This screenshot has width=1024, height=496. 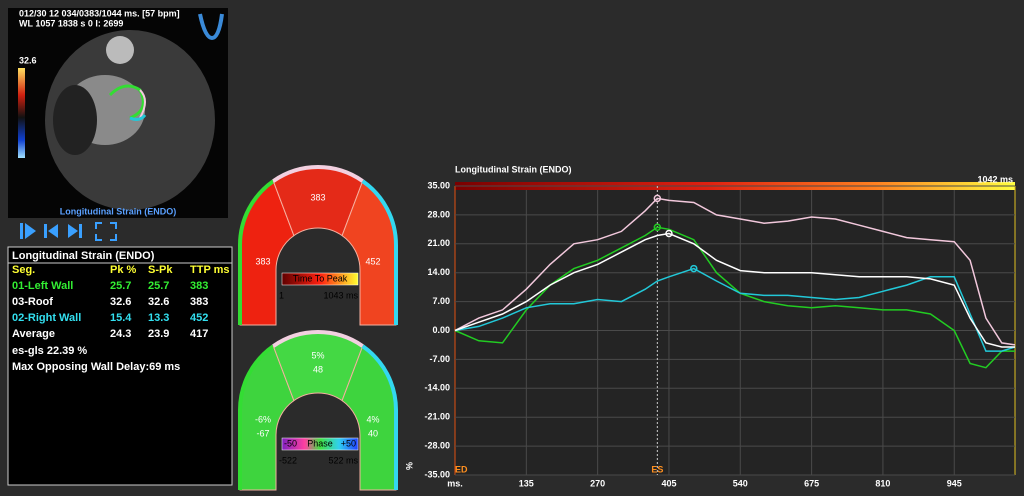 I want to click on y-tick-label: -28.00, so click(x=437, y=445).